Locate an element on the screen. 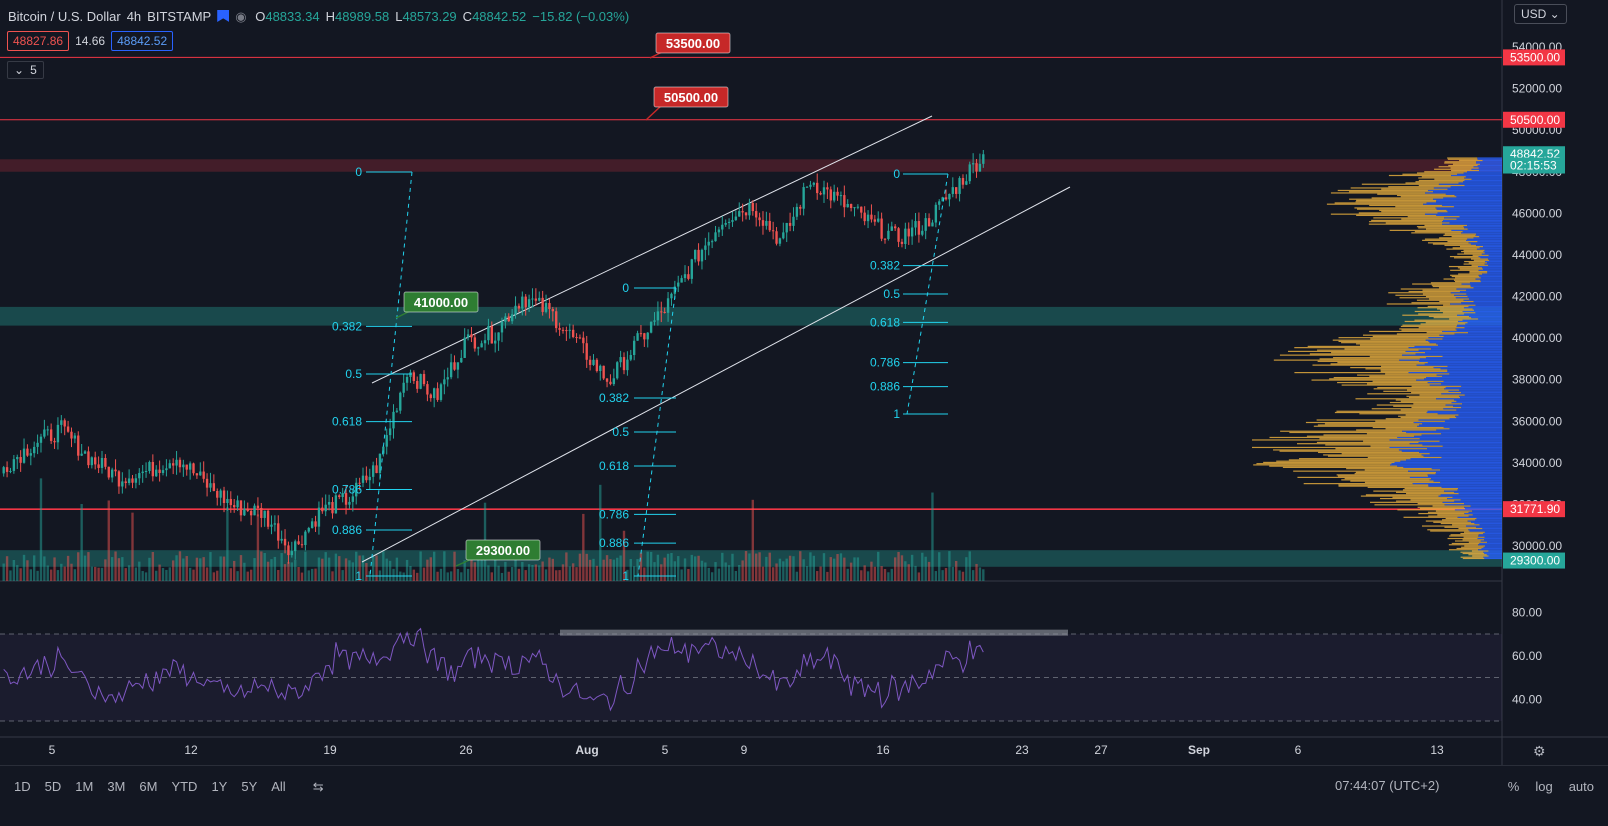 The image size is (1608, 826). log-toggle: log is located at coordinates (1544, 786).